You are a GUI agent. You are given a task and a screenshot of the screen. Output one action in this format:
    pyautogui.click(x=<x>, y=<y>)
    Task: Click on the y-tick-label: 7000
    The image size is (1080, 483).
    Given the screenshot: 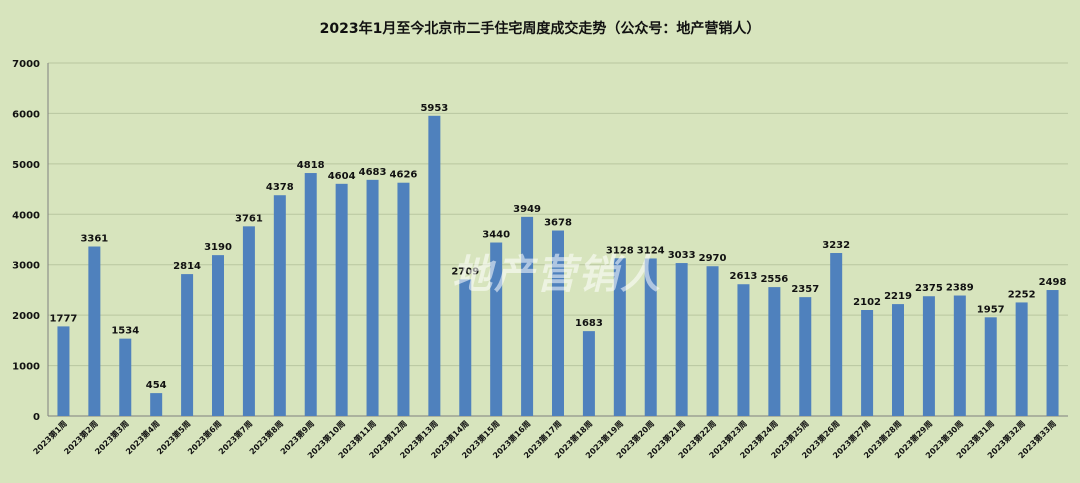 What is the action you would take?
    pyautogui.click(x=26, y=64)
    